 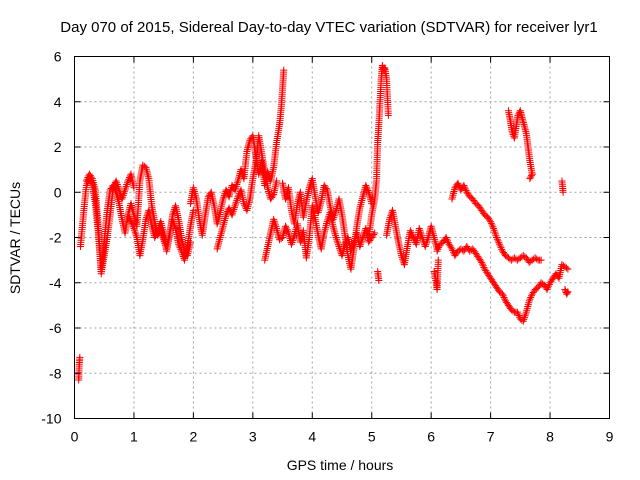 I want to click on x-tick-label: 4, so click(x=312, y=437).